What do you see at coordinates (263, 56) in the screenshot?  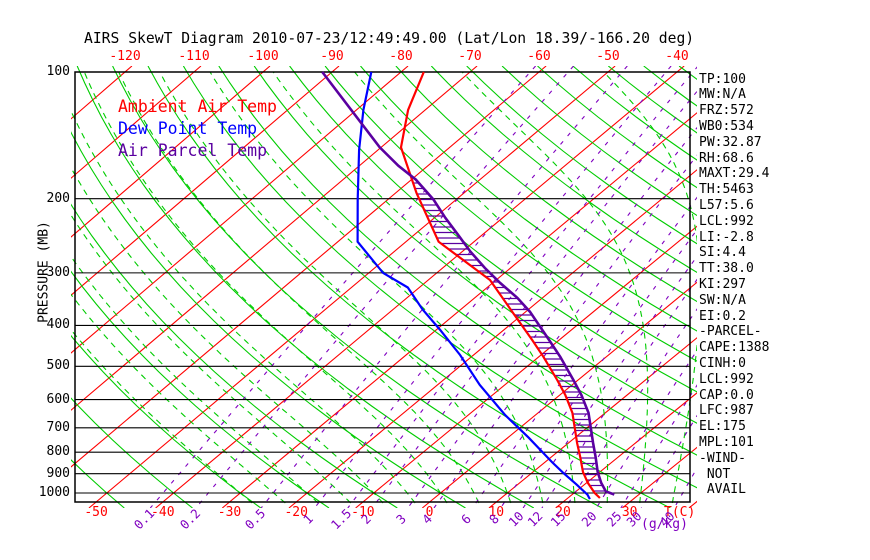 I see `top-temp-tick-label: -100` at bounding box center [263, 56].